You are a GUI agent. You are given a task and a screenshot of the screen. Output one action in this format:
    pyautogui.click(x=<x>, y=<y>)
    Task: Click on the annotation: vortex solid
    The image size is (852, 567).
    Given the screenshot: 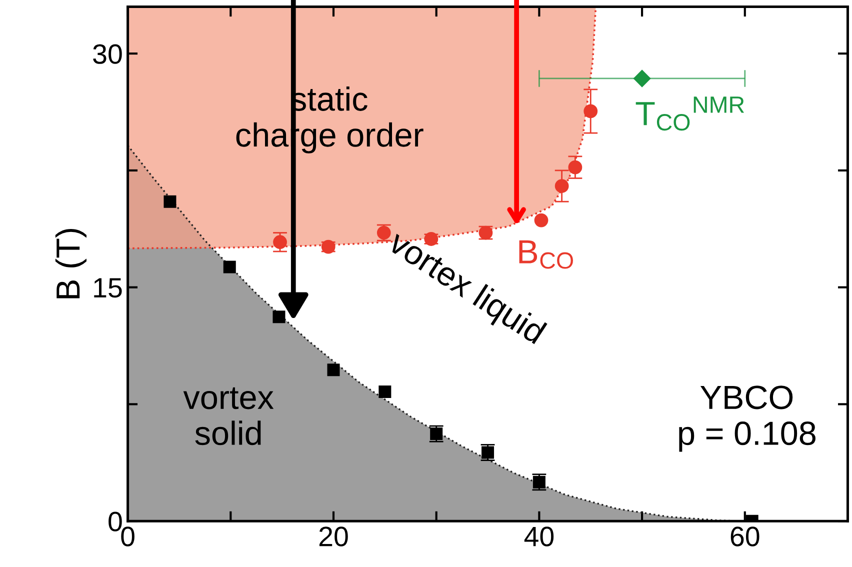 What is the action you would take?
    pyautogui.click(x=228, y=416)
    